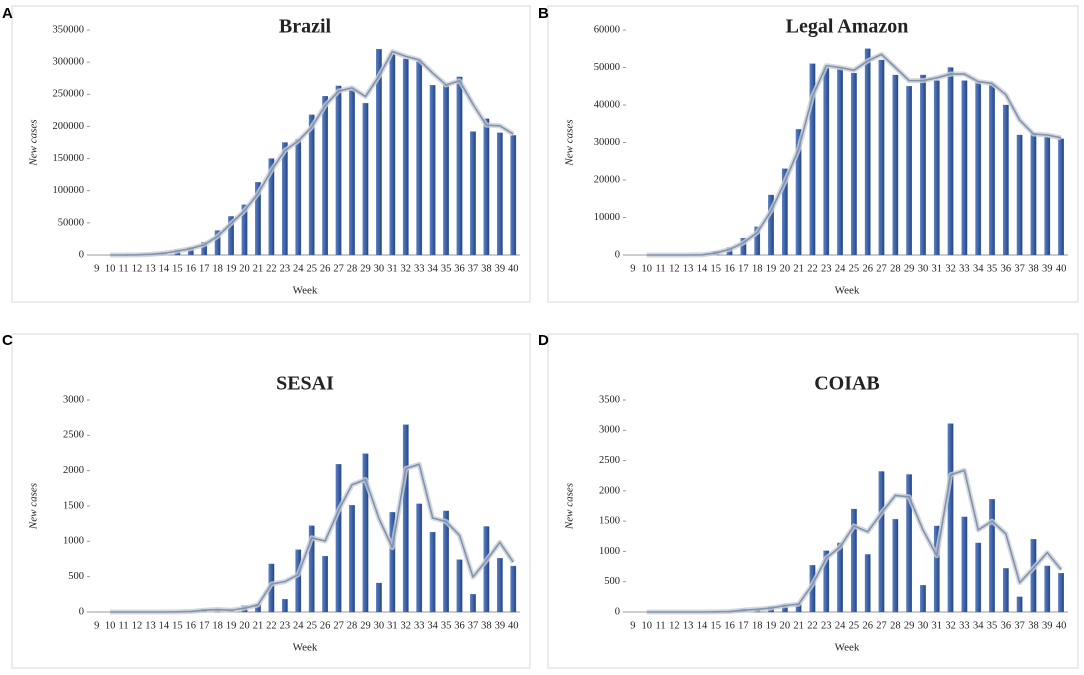 This screenshot has width=1084, height=675. Describe the element at coordinates (432, 625) in the screenshot. I see `x-tick-label: 34` at that location.